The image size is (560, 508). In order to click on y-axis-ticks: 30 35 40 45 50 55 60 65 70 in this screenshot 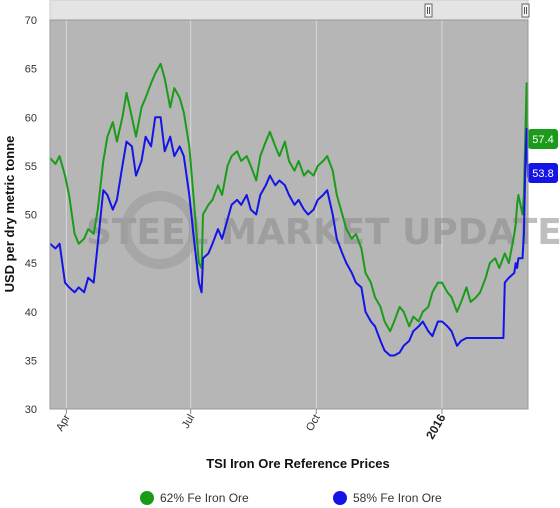, I will do `click(31, 215)`.